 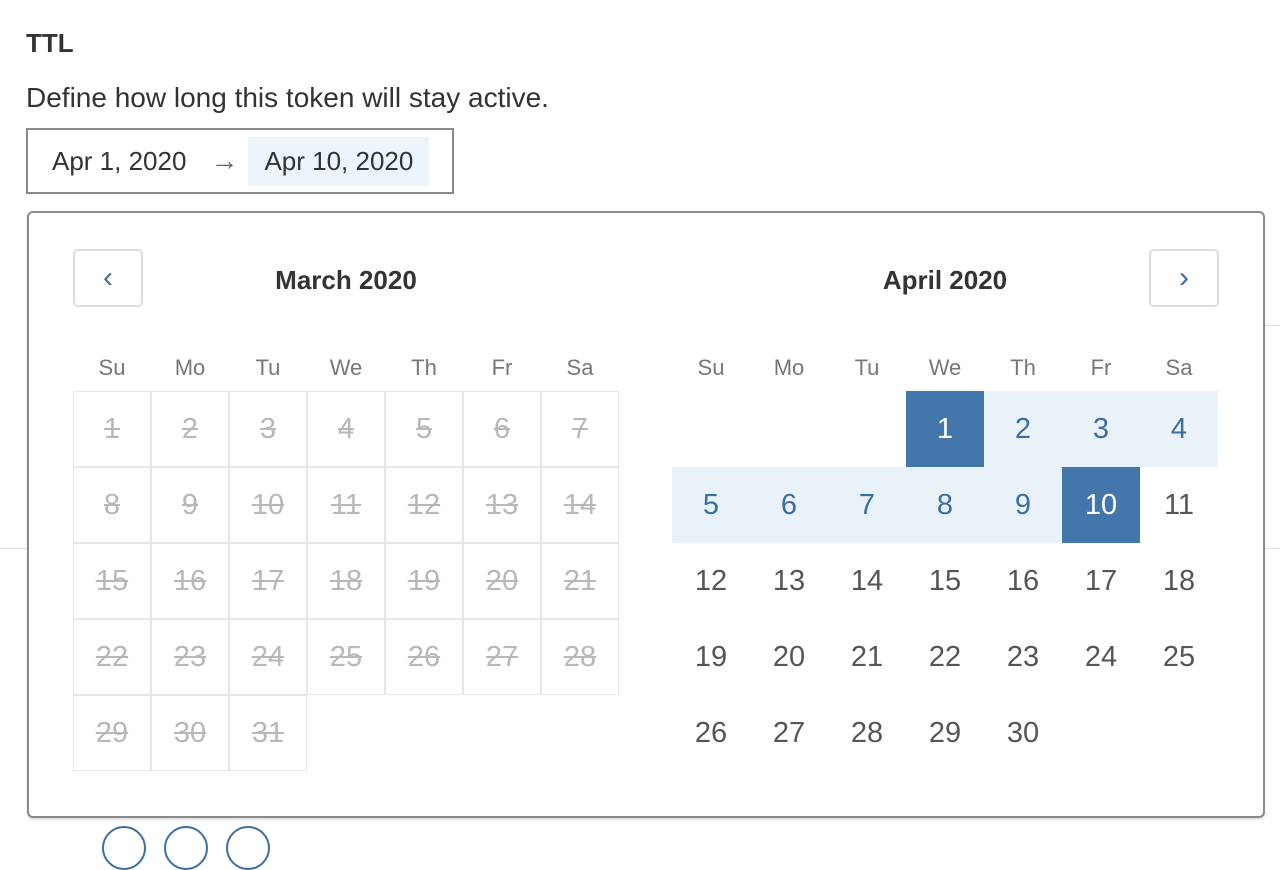 I want to click on start-date: Apr 1, 2020, so click(x=119, y=160).